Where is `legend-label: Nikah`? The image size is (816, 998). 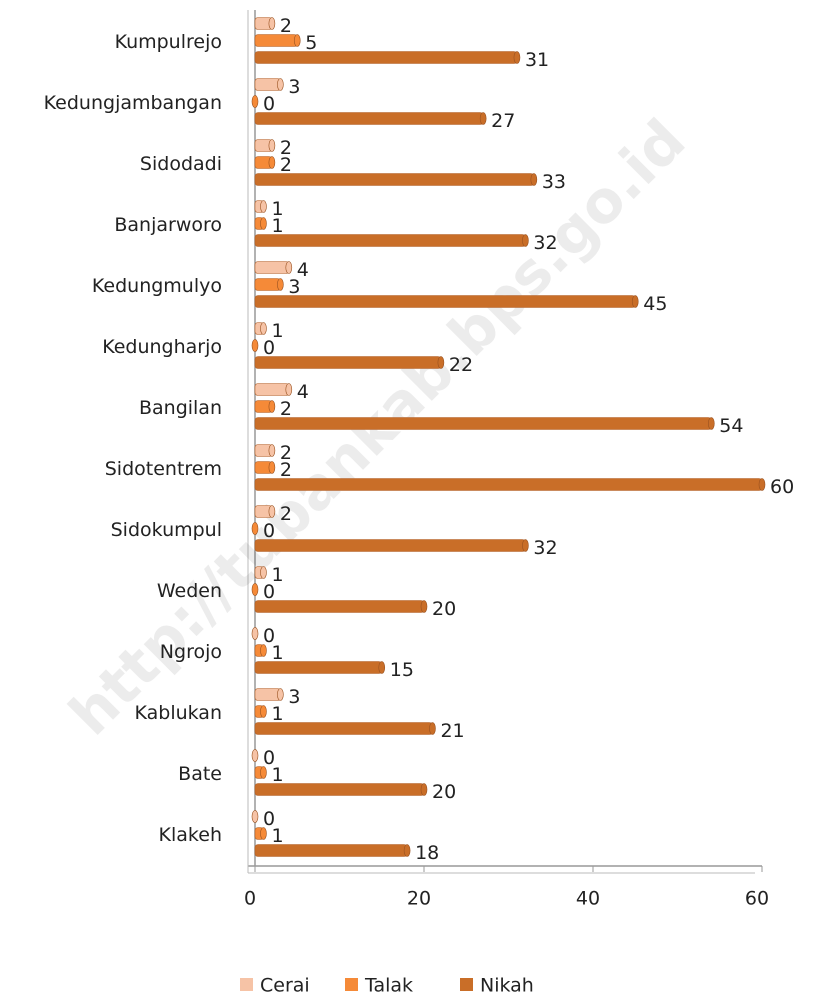
legend-label: Nikah is located at coordinates (507, 986).